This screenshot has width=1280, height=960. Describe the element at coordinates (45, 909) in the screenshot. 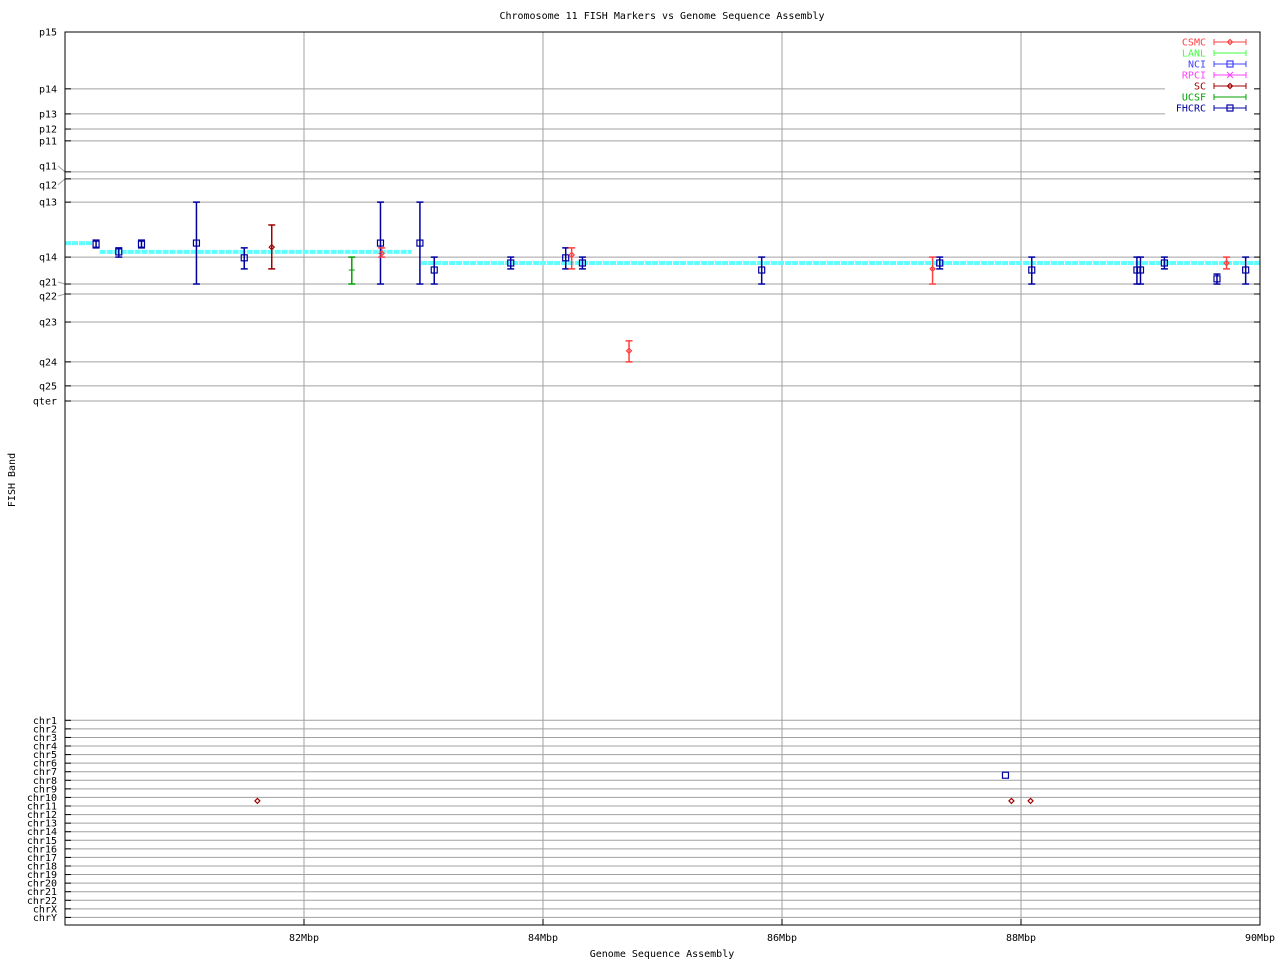

I see `chr-tick-label: chrX` at that location.